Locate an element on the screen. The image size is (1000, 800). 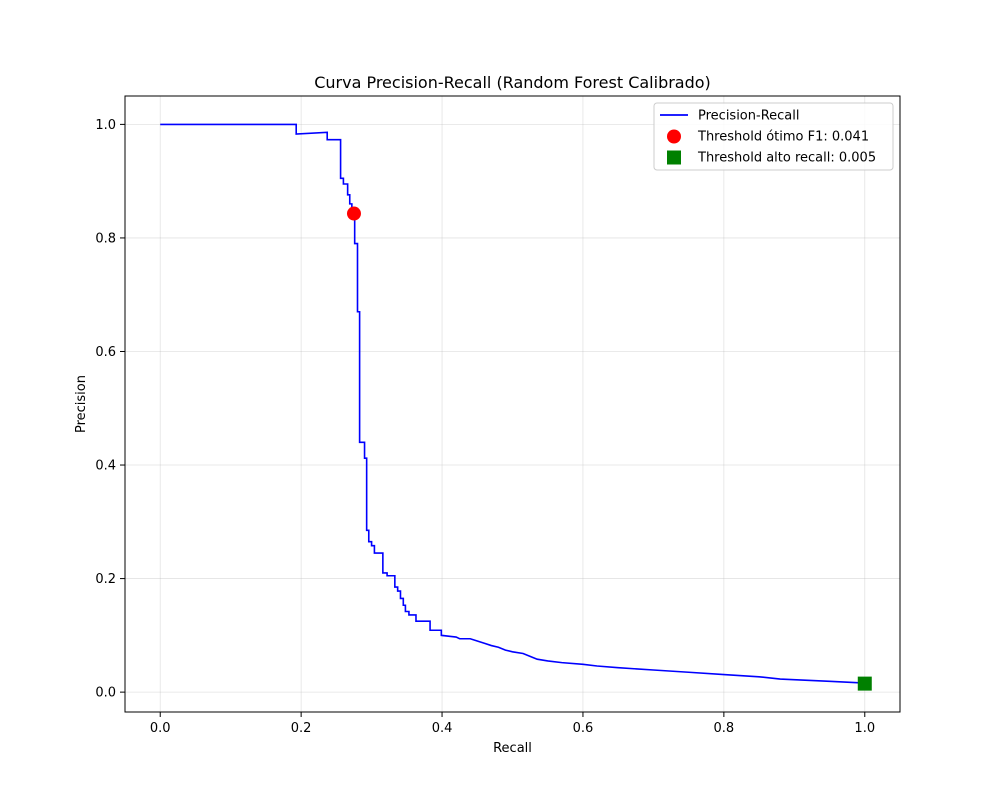
y-tick-label: 0.8 is located at coordinates (105, 238).